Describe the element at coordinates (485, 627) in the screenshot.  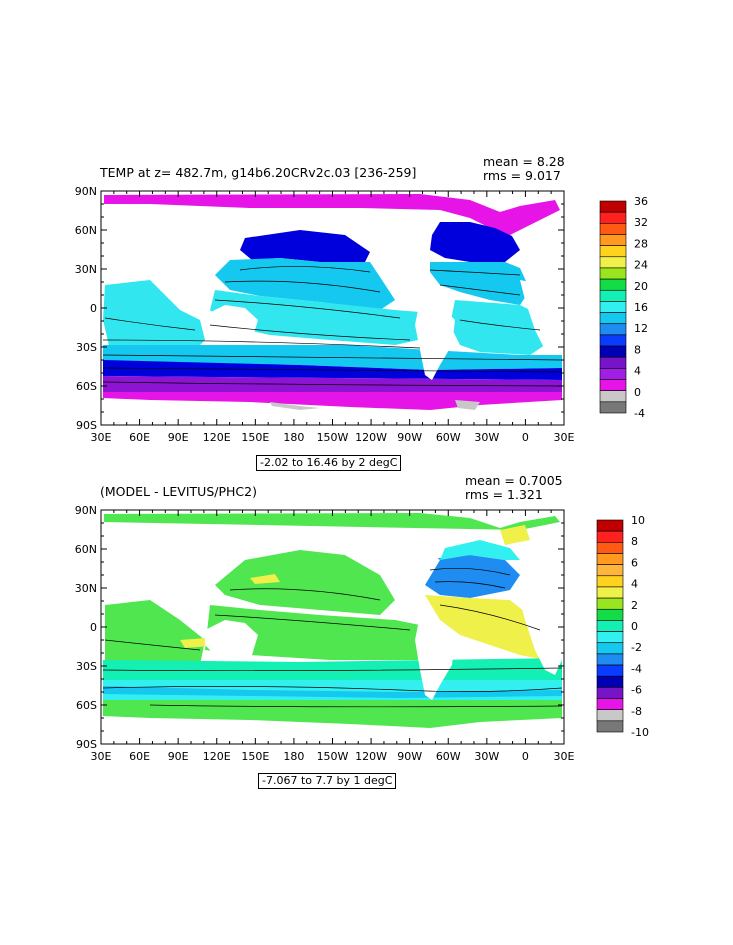
I see `p2-atlantic-warm` at that location.